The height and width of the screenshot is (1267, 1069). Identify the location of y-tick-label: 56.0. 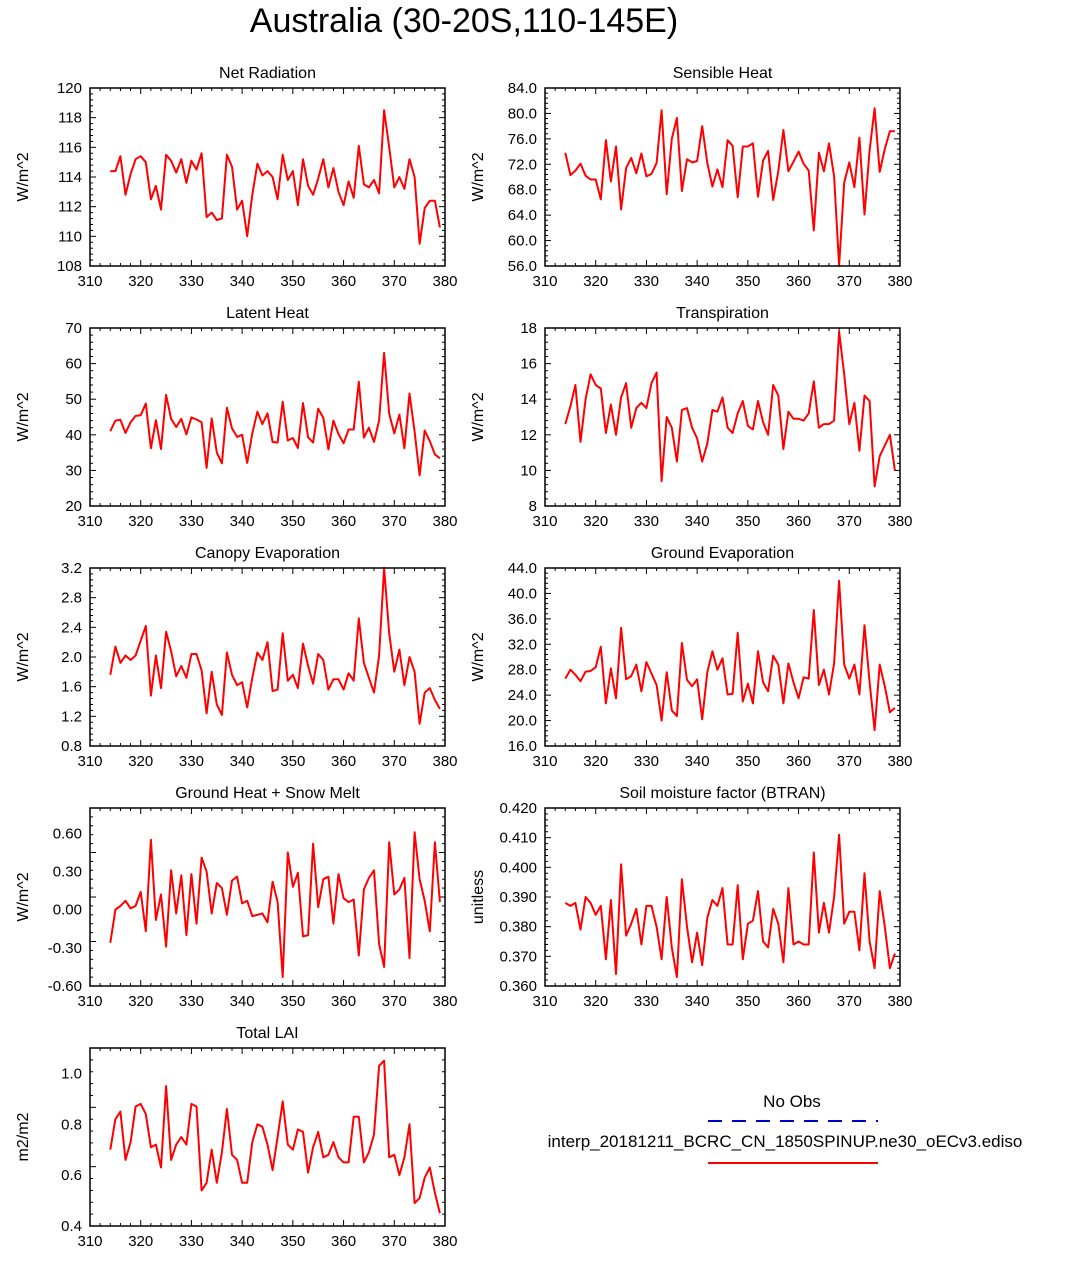
(522, 266).